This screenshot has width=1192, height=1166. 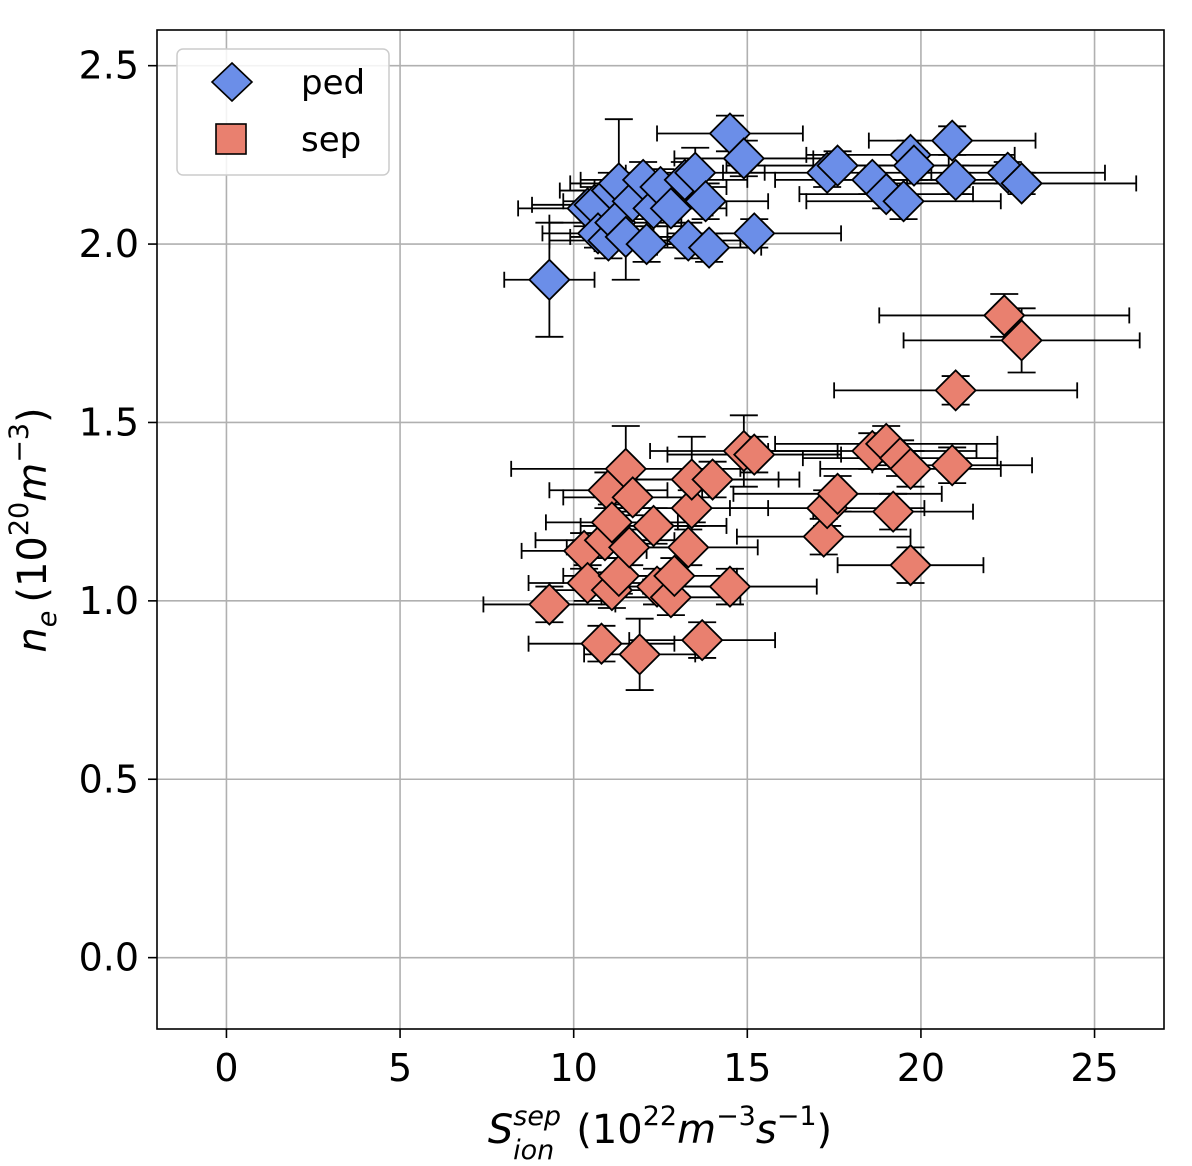 What do you see at coordinates (921, 1068) in the screenshot?
I see `x-tick-label: 20` at bounding box center [921, 1068].